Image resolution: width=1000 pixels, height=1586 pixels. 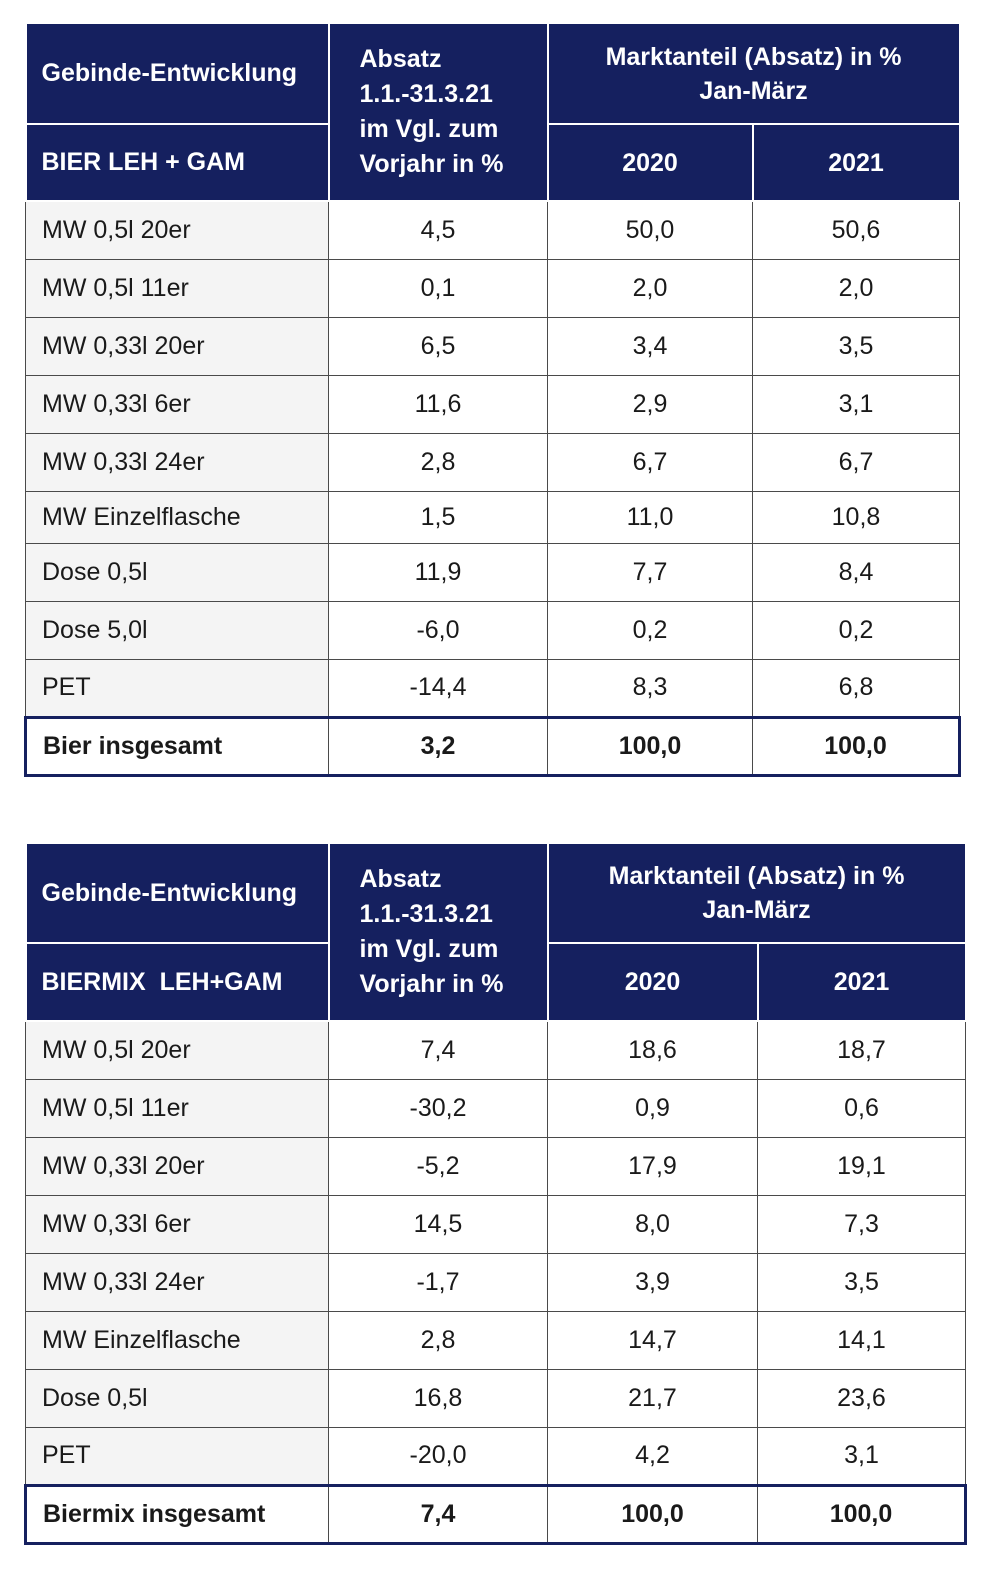 I want to click on table-row: MW 0,5l 11er 0,1 2,0 2,0, so click(x=492, y=288).